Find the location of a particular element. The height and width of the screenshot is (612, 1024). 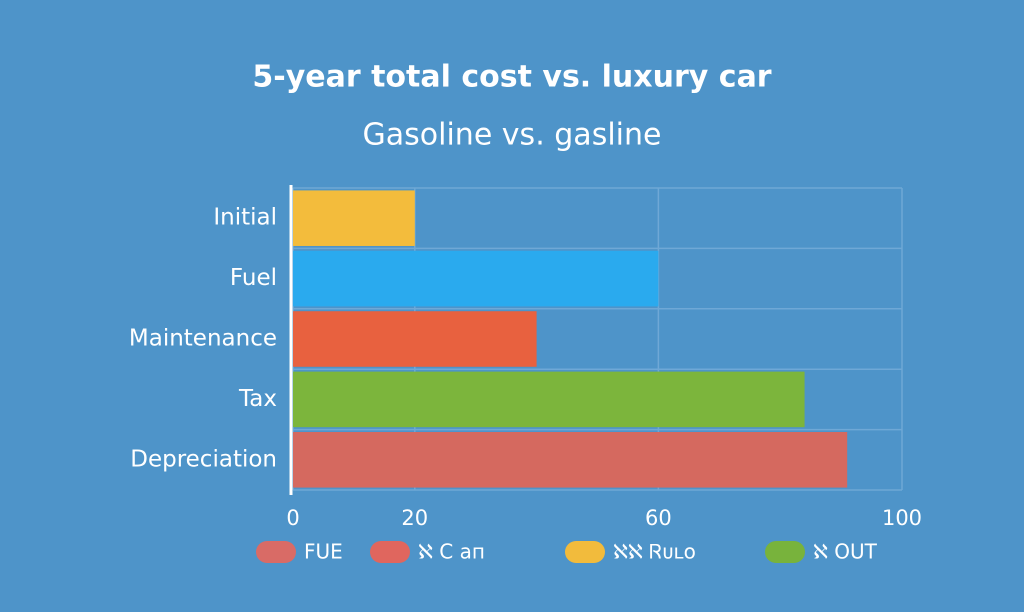

y-tick-label: Fuel is located at coordinates (253, 278).